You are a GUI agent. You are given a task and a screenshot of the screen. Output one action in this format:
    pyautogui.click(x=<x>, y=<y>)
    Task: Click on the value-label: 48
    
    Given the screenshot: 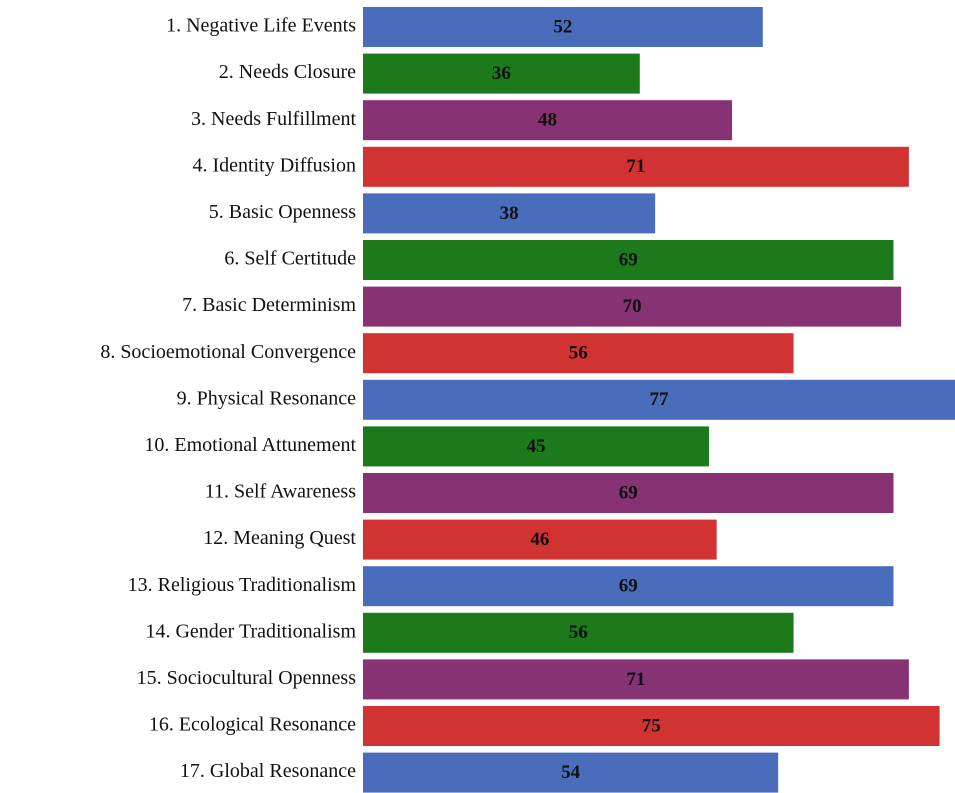 What is the action you would take?
    pyautogui.click(x=547, y=120)
    